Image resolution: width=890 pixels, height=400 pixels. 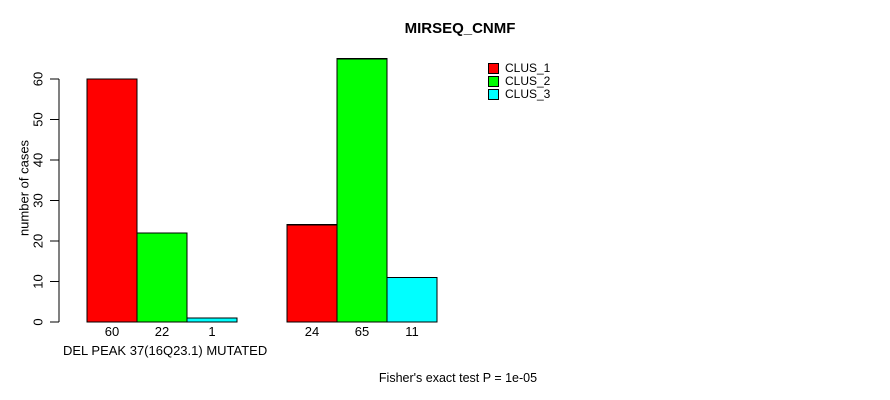 I want to click on y-tick-label: 60, so click(x=38, y=79).